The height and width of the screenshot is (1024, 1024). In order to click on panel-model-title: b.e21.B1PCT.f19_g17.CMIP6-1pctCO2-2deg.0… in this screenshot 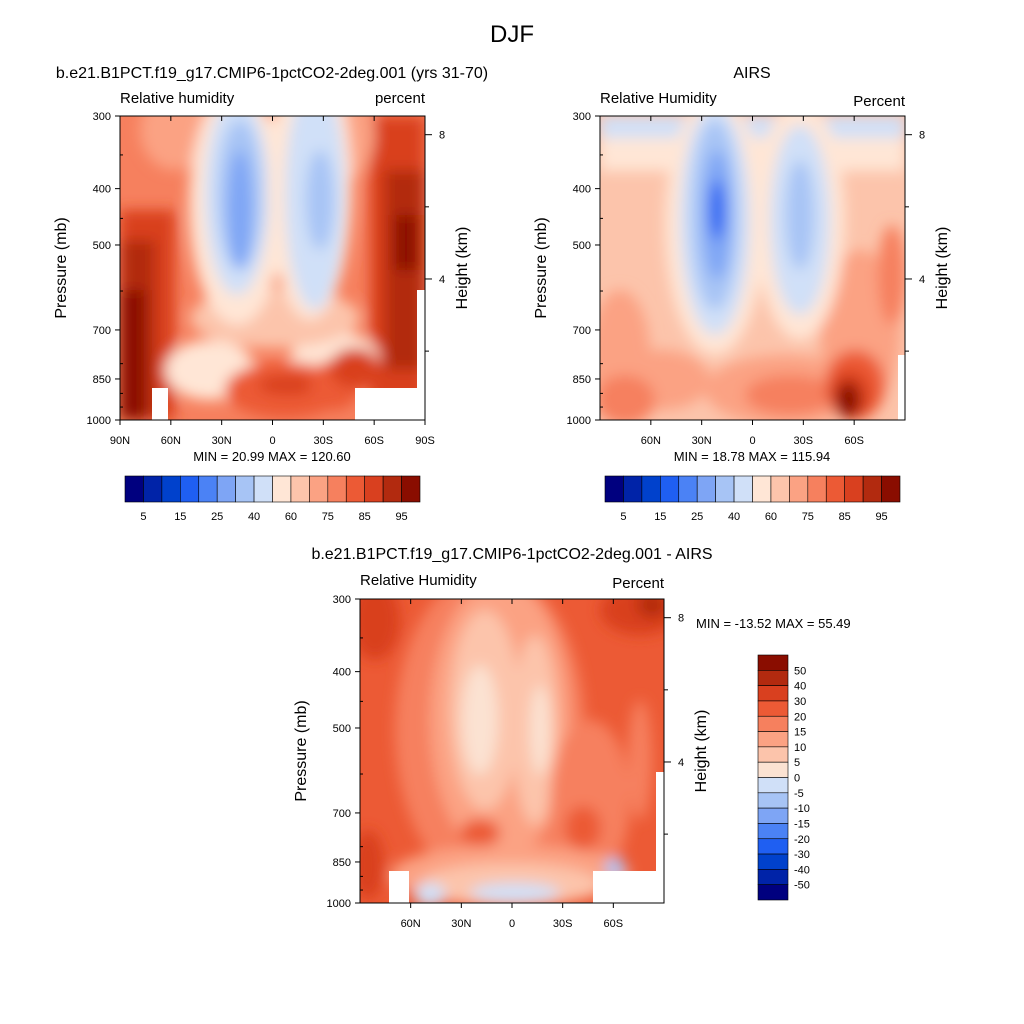, I will do `click(272, 73)`.